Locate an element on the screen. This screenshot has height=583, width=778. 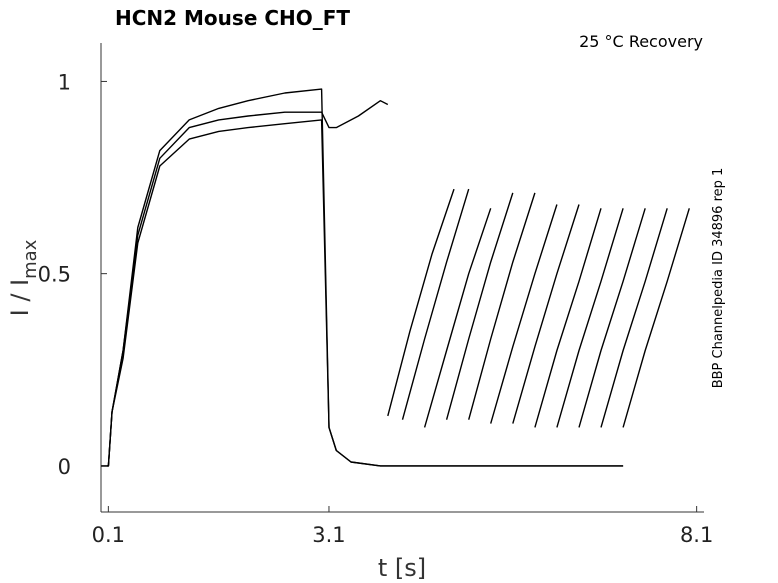
y-tick-label-2: 0.5 is located at coordinates (54, 275).